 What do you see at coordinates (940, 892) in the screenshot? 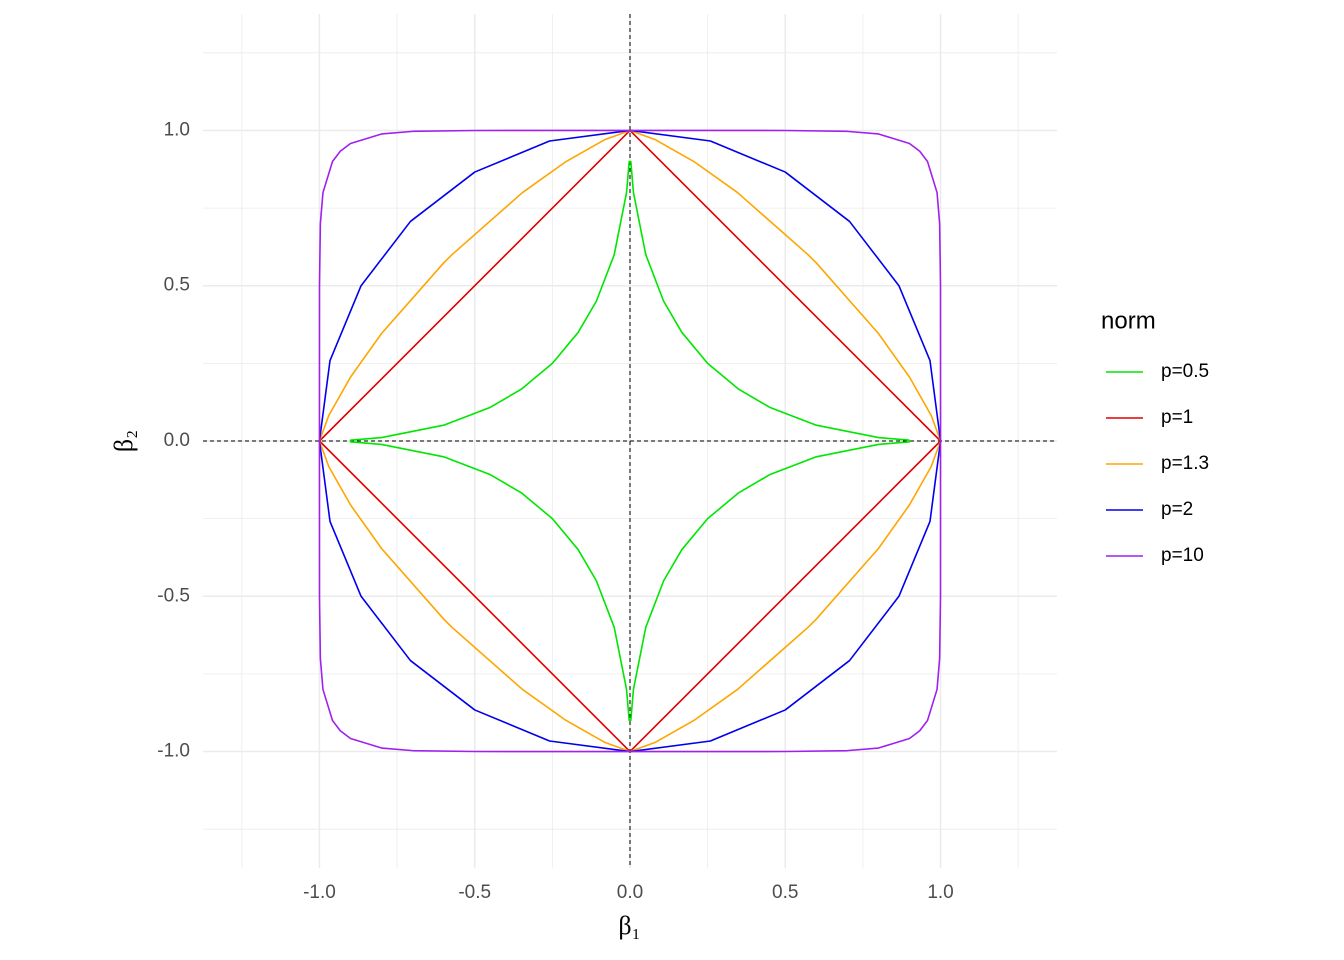
I see `x-tick-label: 1.0` at bounding box center [940, 892].